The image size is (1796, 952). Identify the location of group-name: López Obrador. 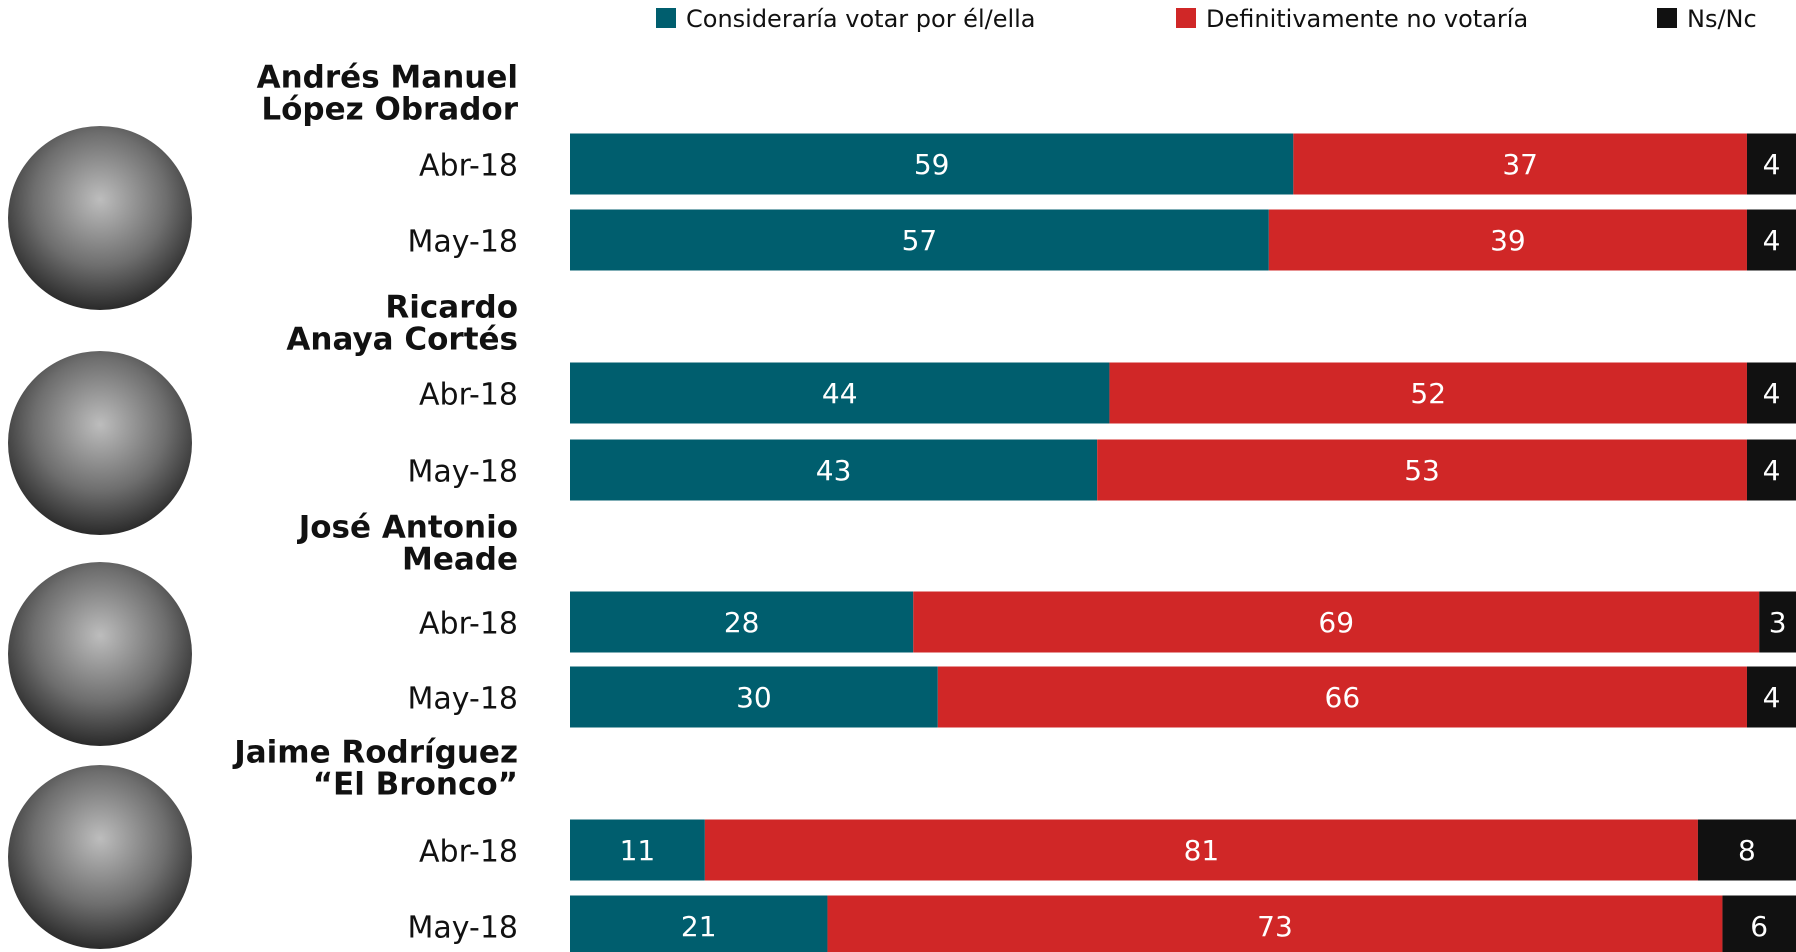
(389, 110).